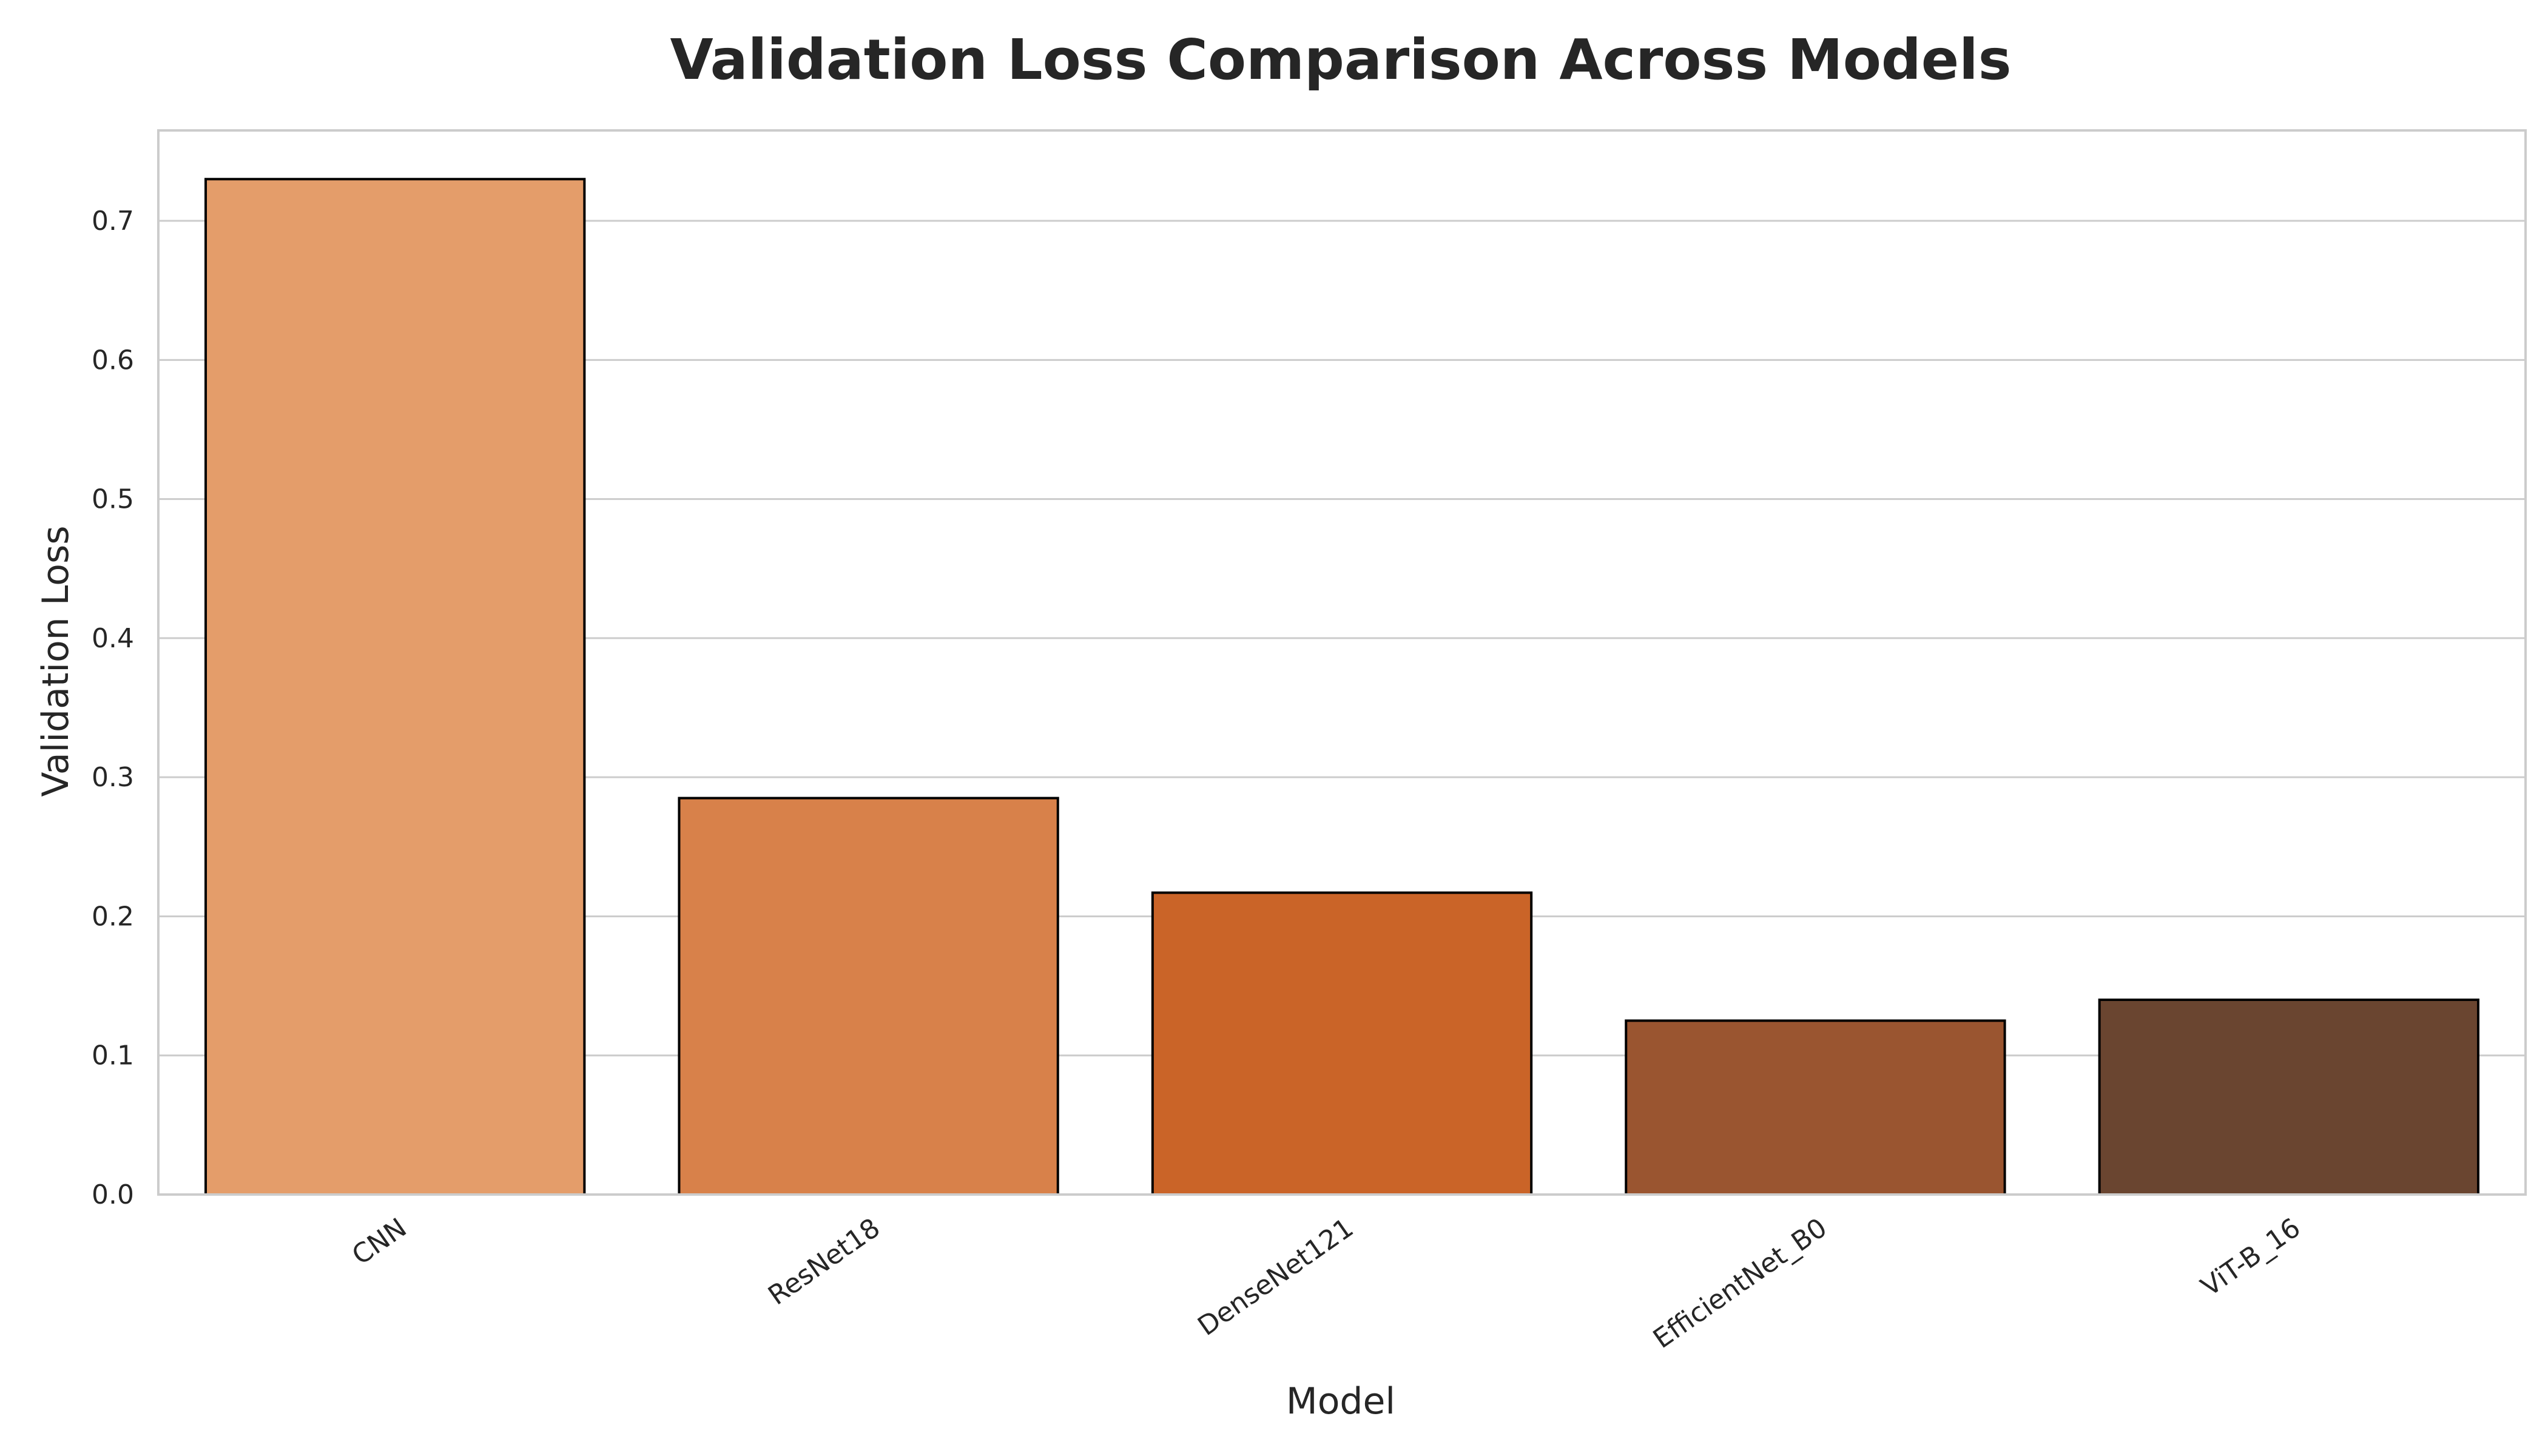 The width and height of the screenshot is (2548, 1456). I want to click on y-tick-label: 0.2, so click(113, 916).